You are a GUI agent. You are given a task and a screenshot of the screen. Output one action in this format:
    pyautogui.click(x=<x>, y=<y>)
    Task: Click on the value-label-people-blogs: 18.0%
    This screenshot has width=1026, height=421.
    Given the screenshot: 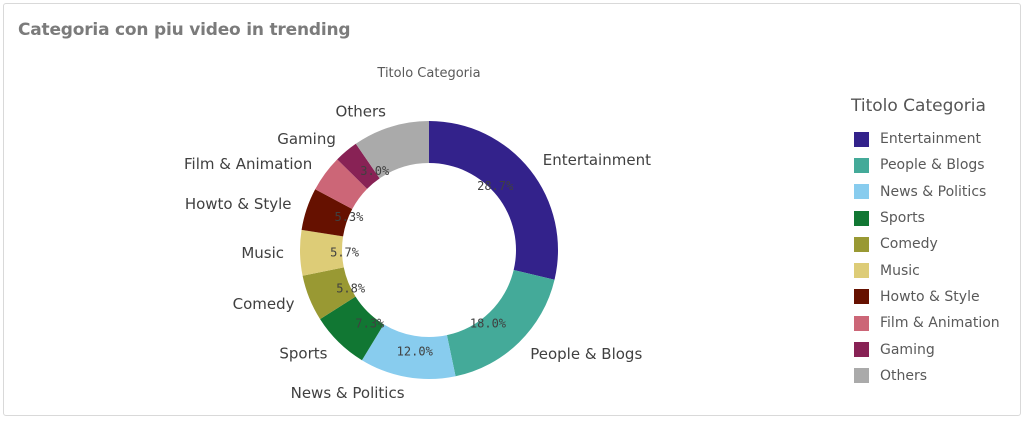 What is the action you would take?
    pyautogui.click(x=488, y=324)
    